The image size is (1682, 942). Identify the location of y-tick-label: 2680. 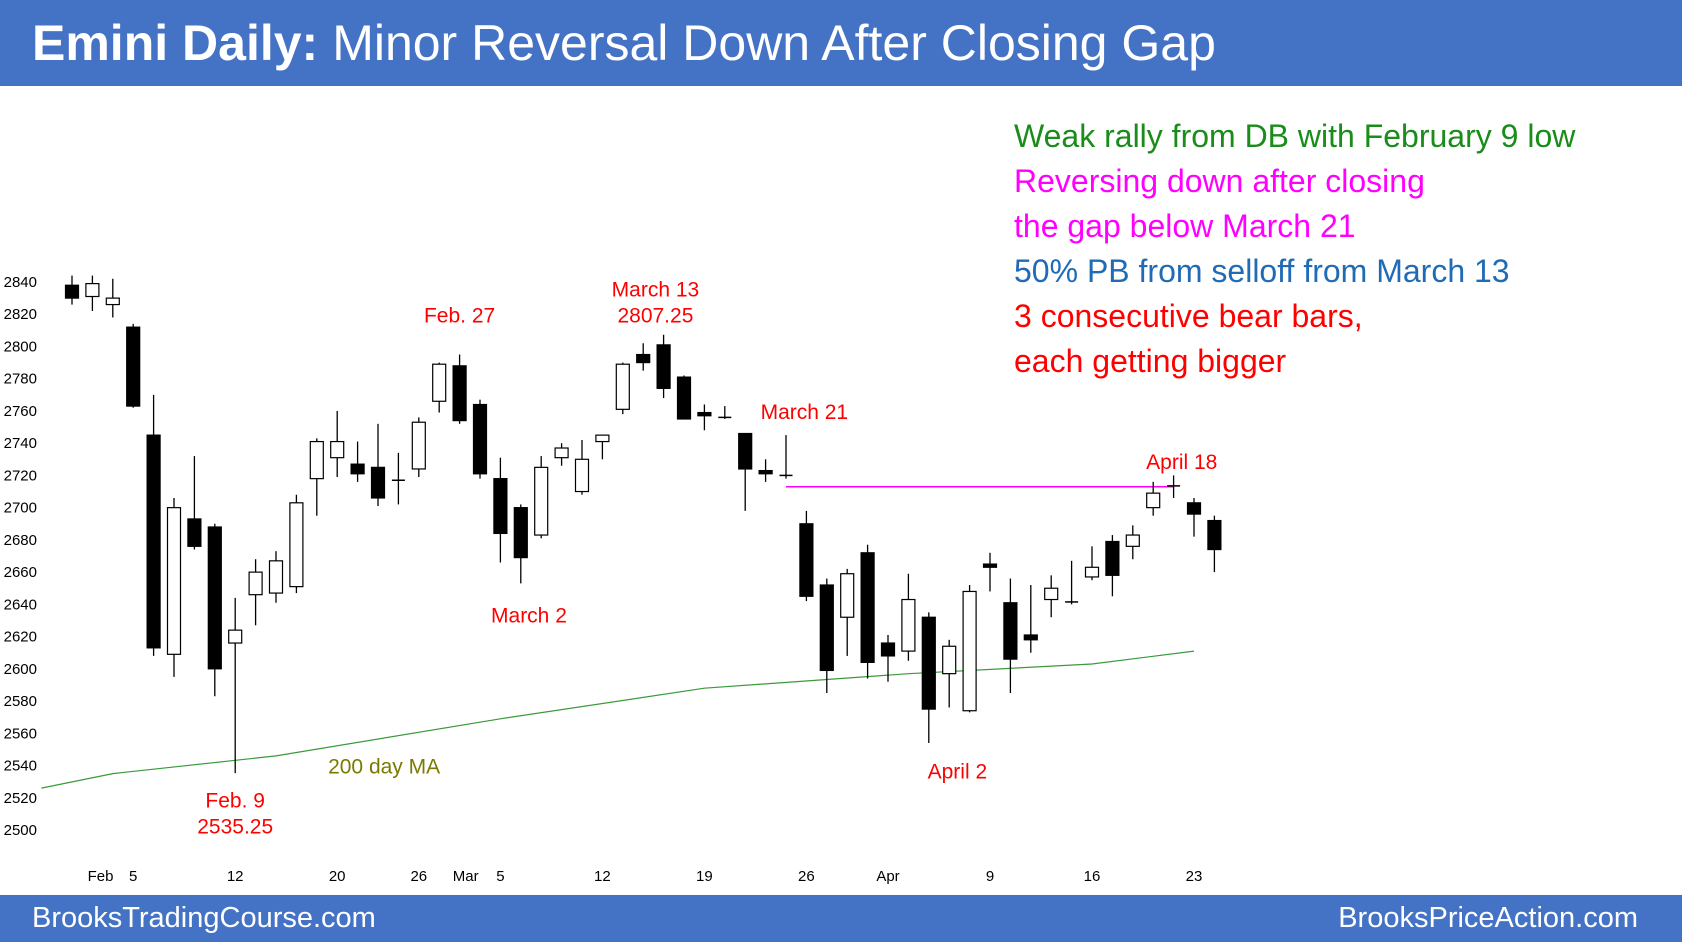
(20, 540).